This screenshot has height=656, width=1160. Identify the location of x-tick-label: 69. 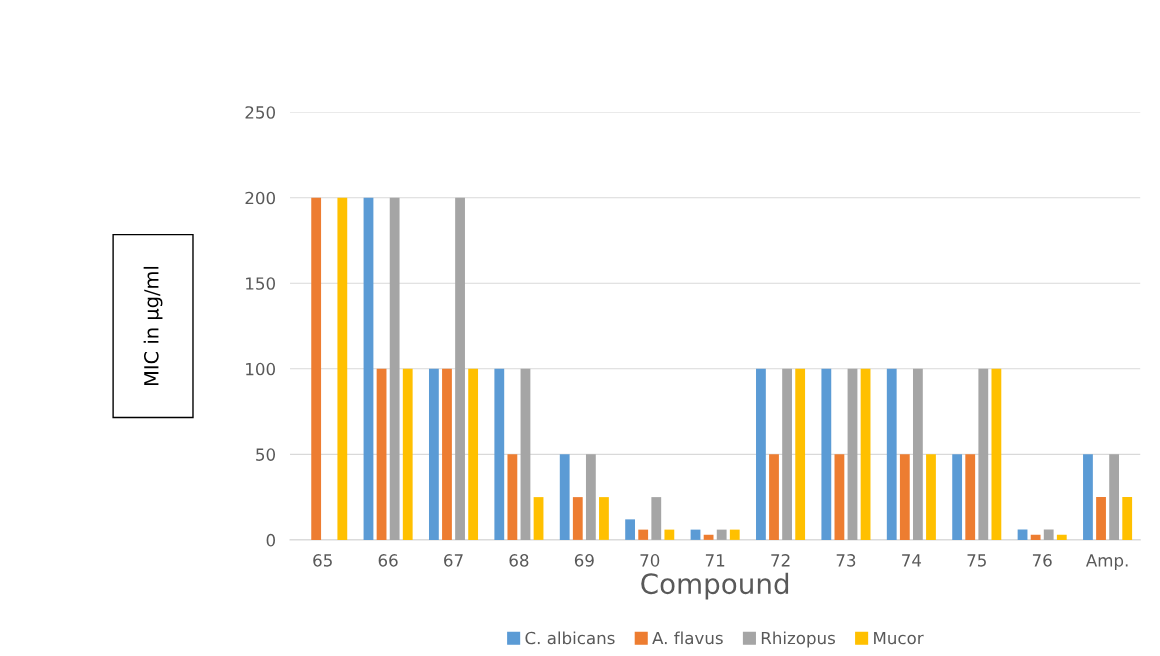
(584, 560).